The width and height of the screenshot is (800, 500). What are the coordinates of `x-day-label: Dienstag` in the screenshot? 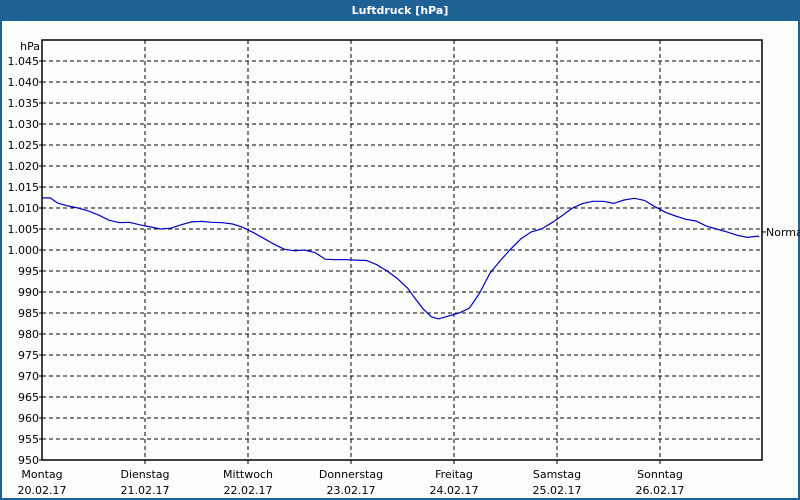 It's located at (144, 474).